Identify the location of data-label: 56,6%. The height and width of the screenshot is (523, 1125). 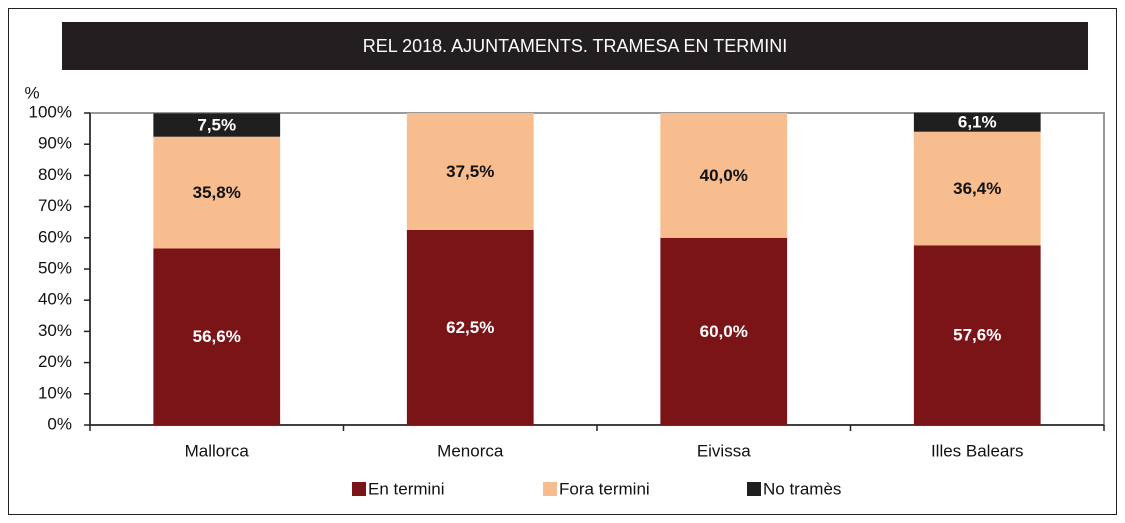
(217, 336).